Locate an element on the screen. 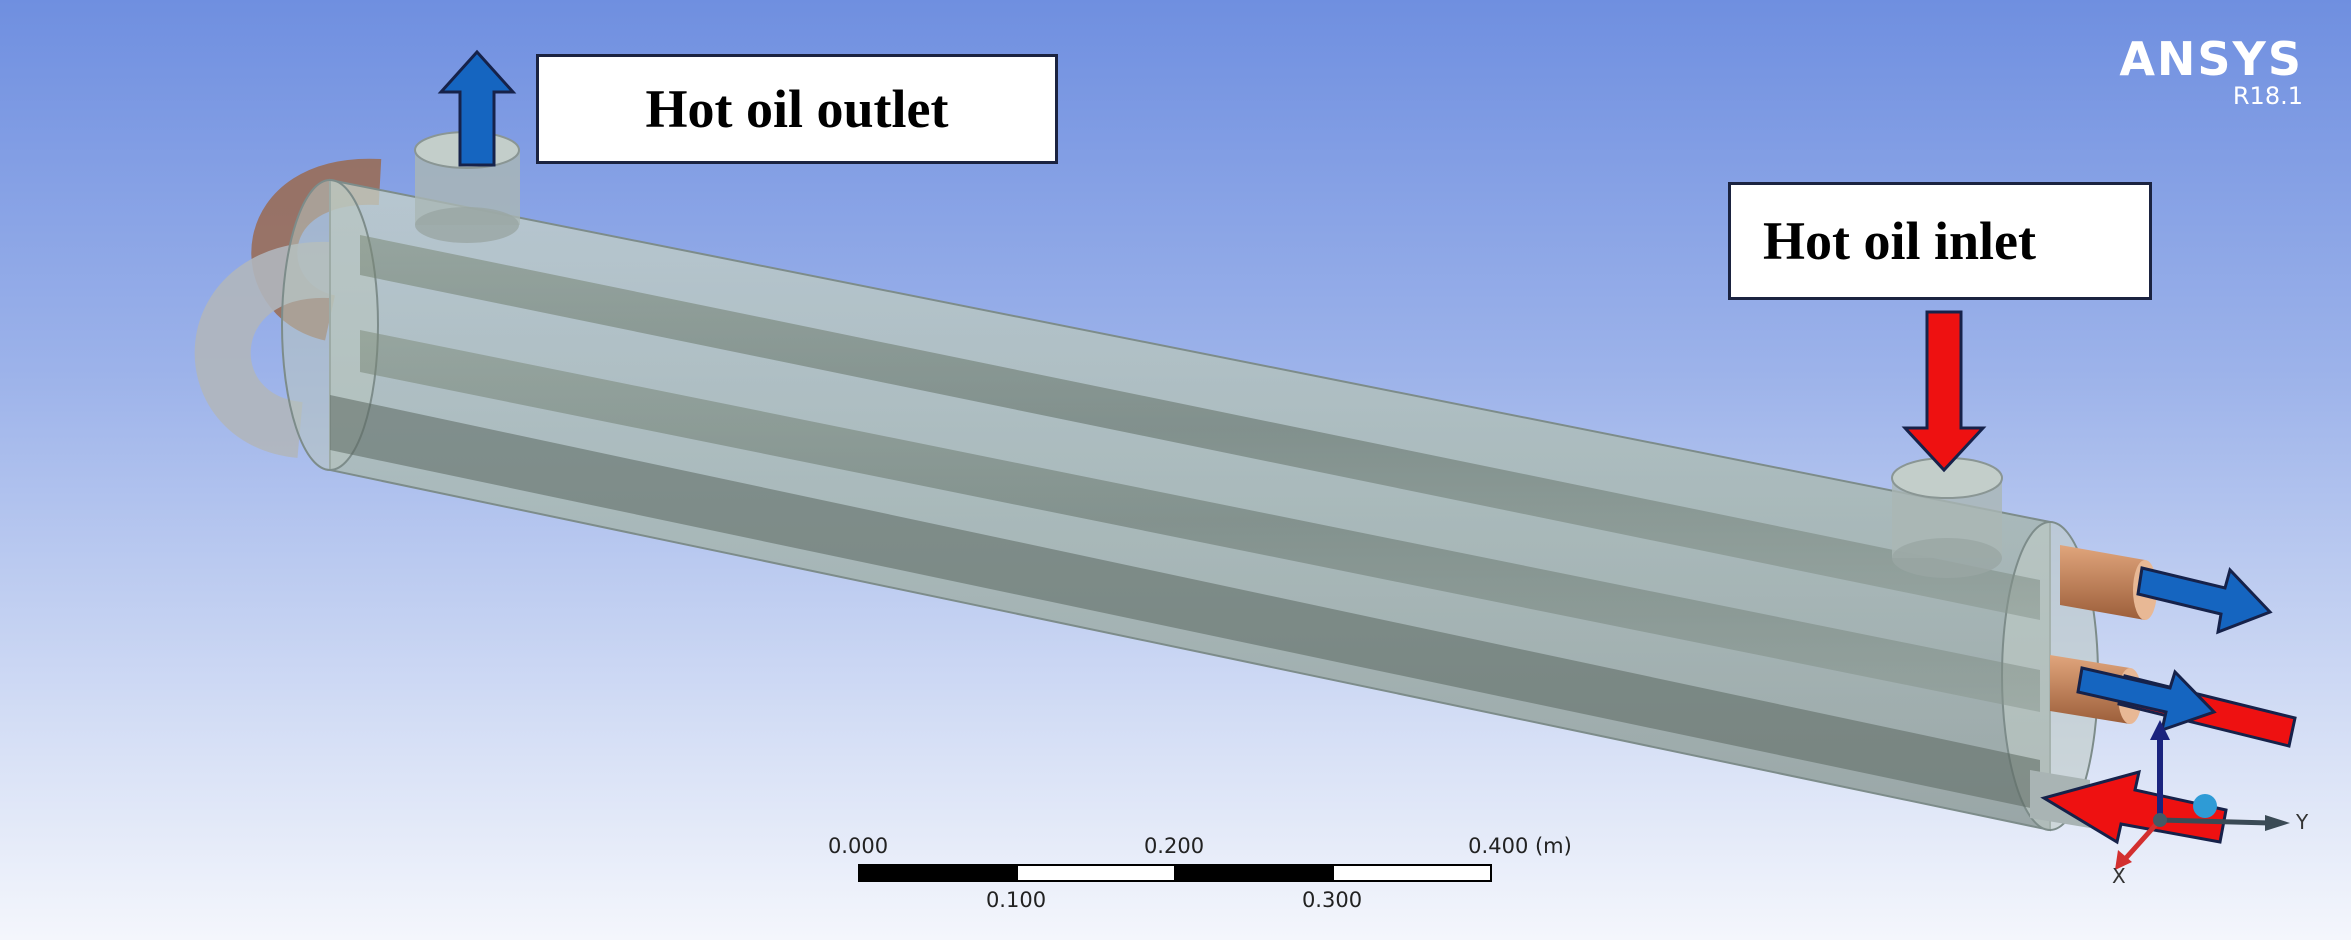 This screenshot has height=940, width=2351. scale-tick-0-300: 0.300 is located at coordinates (1332, 900).